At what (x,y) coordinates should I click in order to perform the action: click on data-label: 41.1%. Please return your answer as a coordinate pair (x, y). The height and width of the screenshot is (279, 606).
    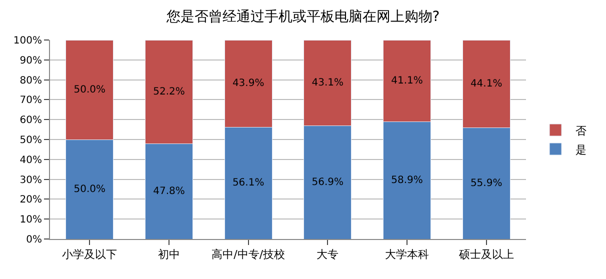
    Looking at the image, I should click on (407, 80).